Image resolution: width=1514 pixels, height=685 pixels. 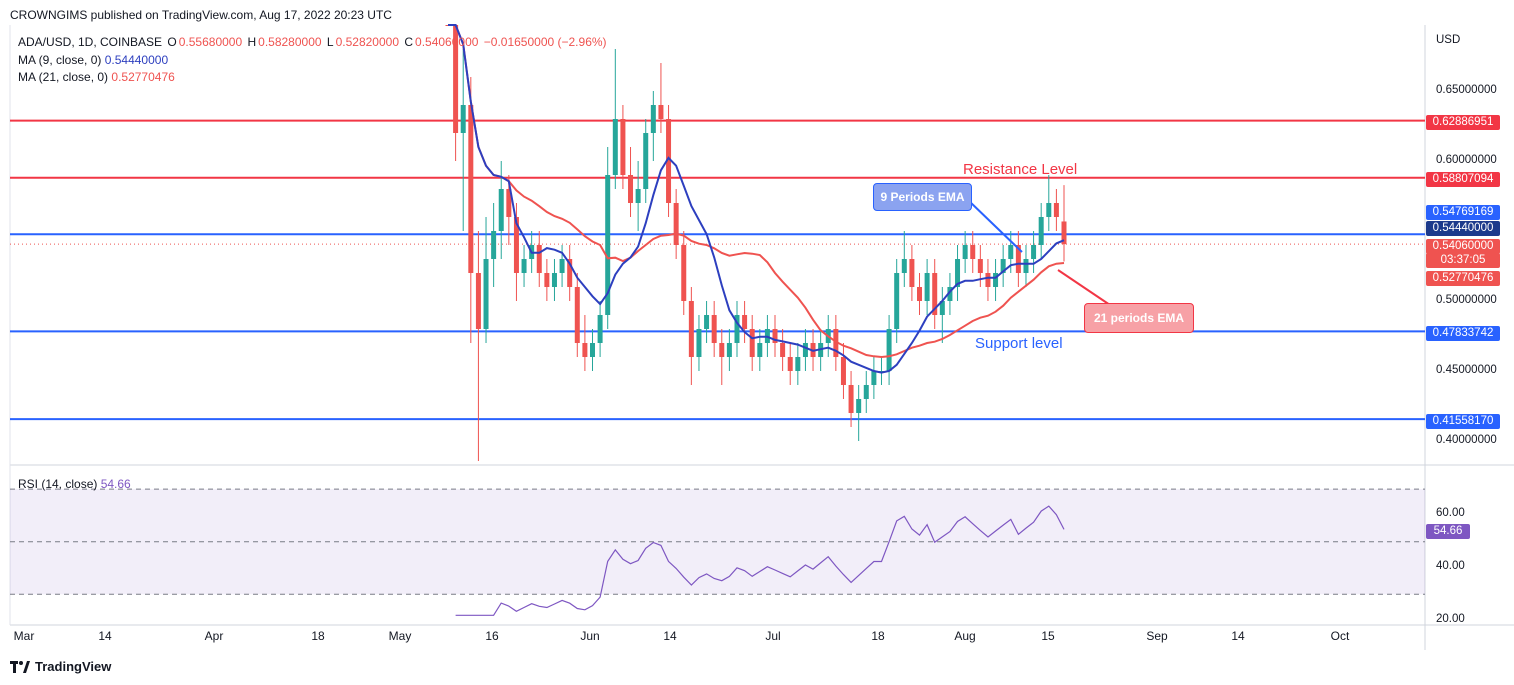 I want to click on price-tick-label: 0.50000000, so click(x=1466, y=300).